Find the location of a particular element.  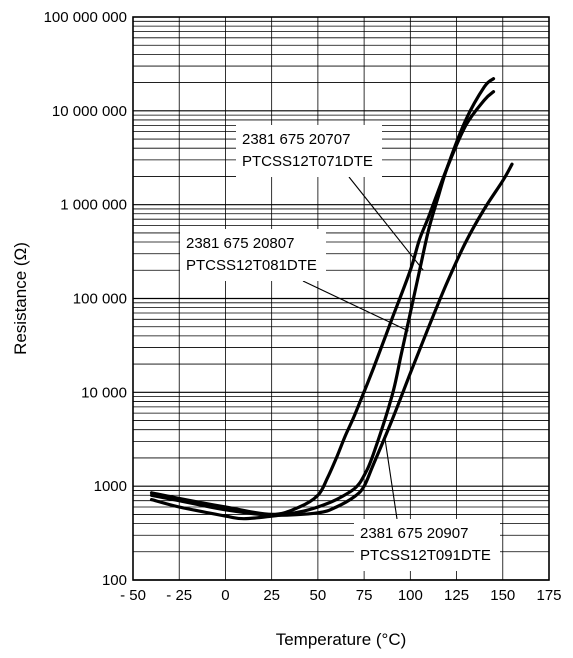

x-tick-label: 125 is located at coordinates (456, 595).